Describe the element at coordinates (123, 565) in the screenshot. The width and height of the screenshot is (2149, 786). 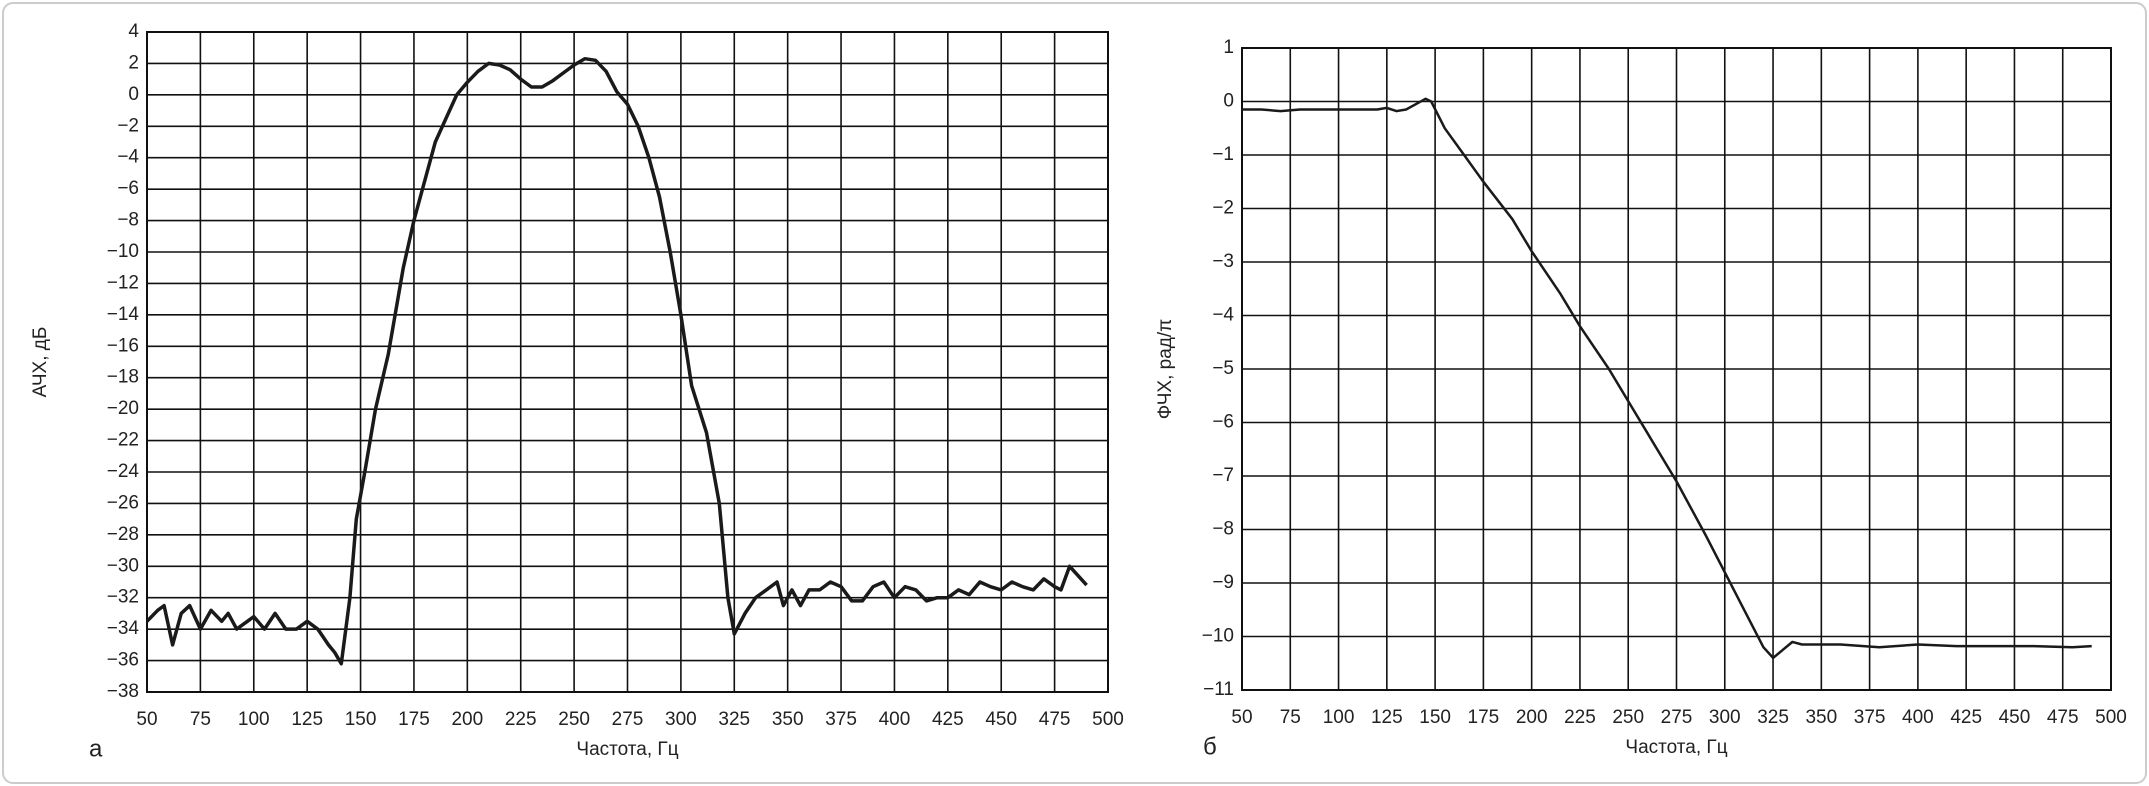
I see `y-tick-label: −30` at that location.